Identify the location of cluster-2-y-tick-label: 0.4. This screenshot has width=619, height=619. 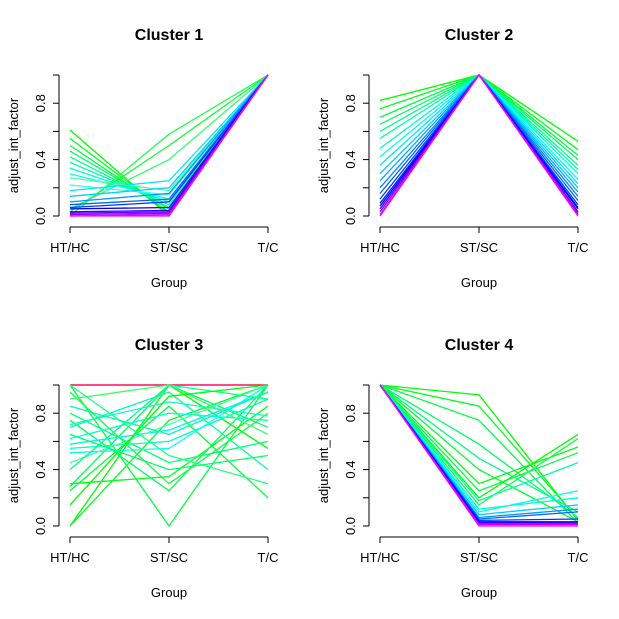
(350, 160).